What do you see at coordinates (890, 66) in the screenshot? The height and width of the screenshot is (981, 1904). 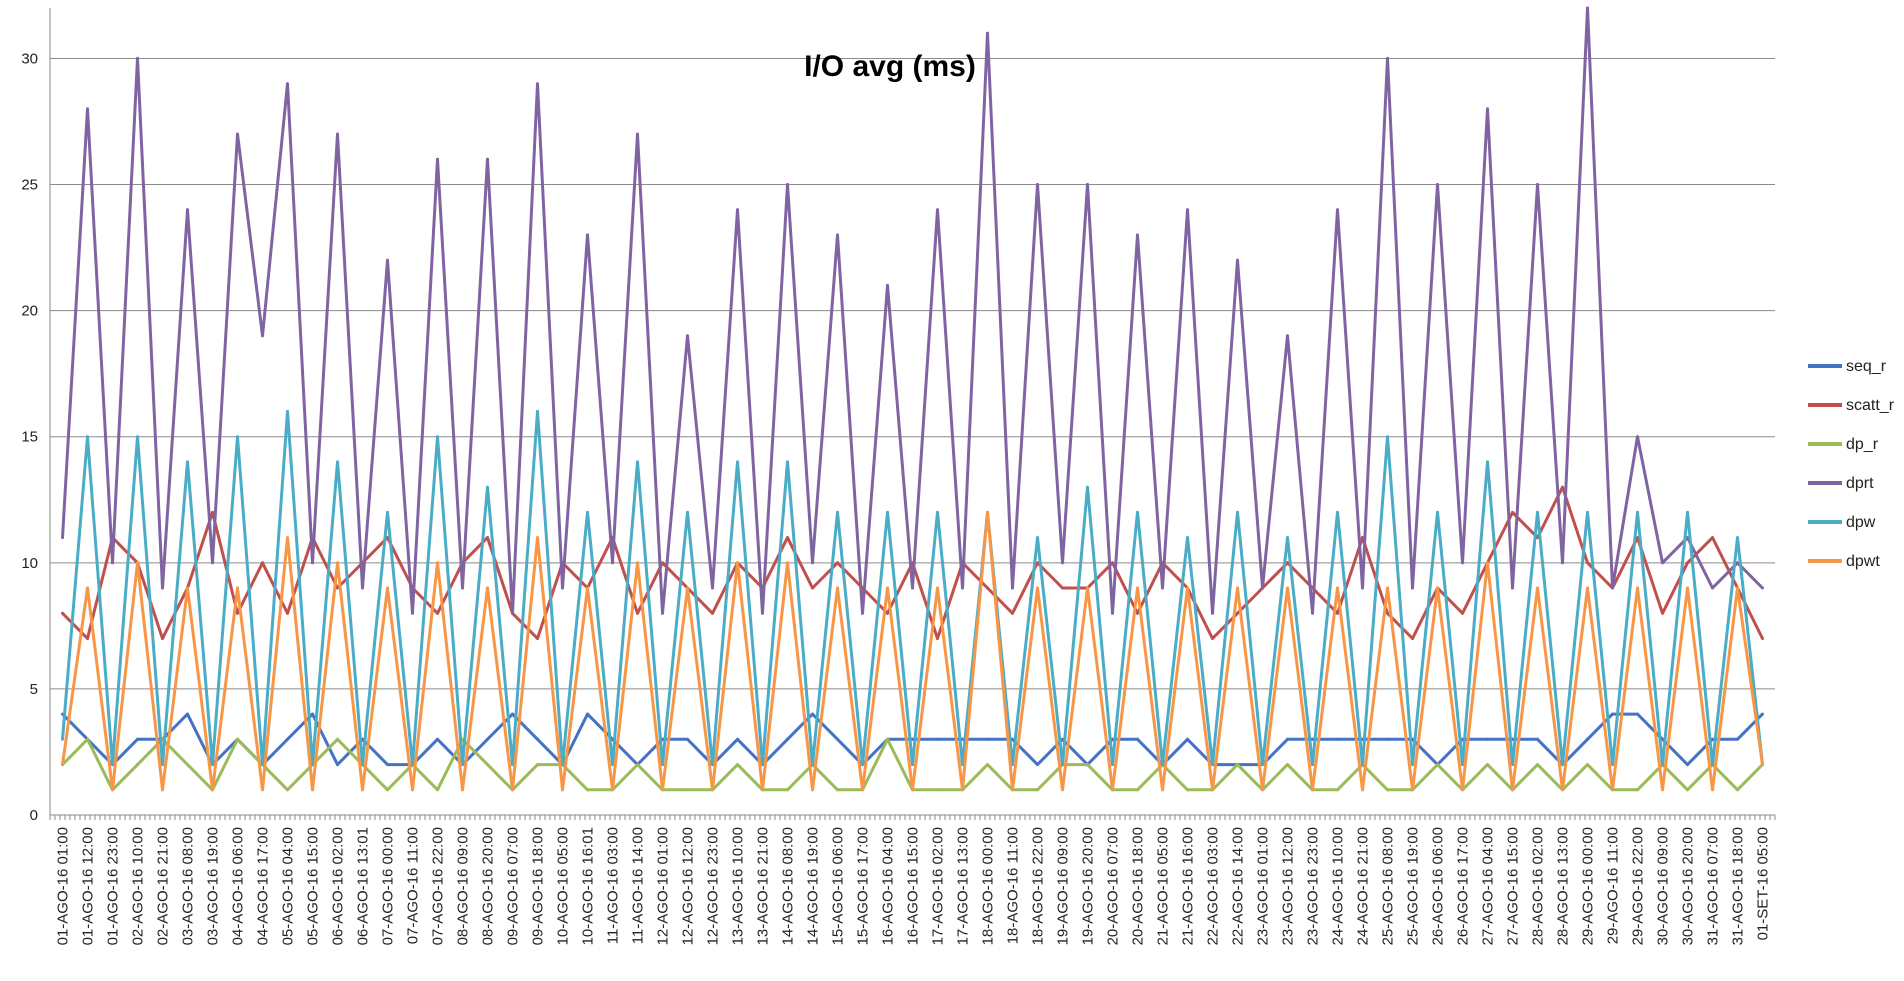 I see `chart-title: I/O avg (ms)` at bounding box center [890, 66].